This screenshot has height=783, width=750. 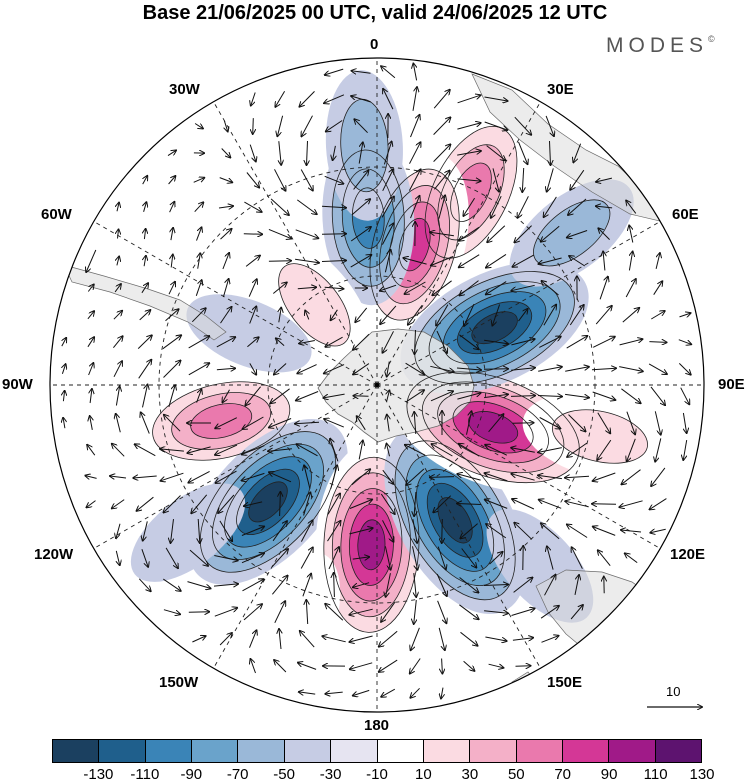 I want to click on colorbar-tick-label: -130, so click(x=98, y=774).